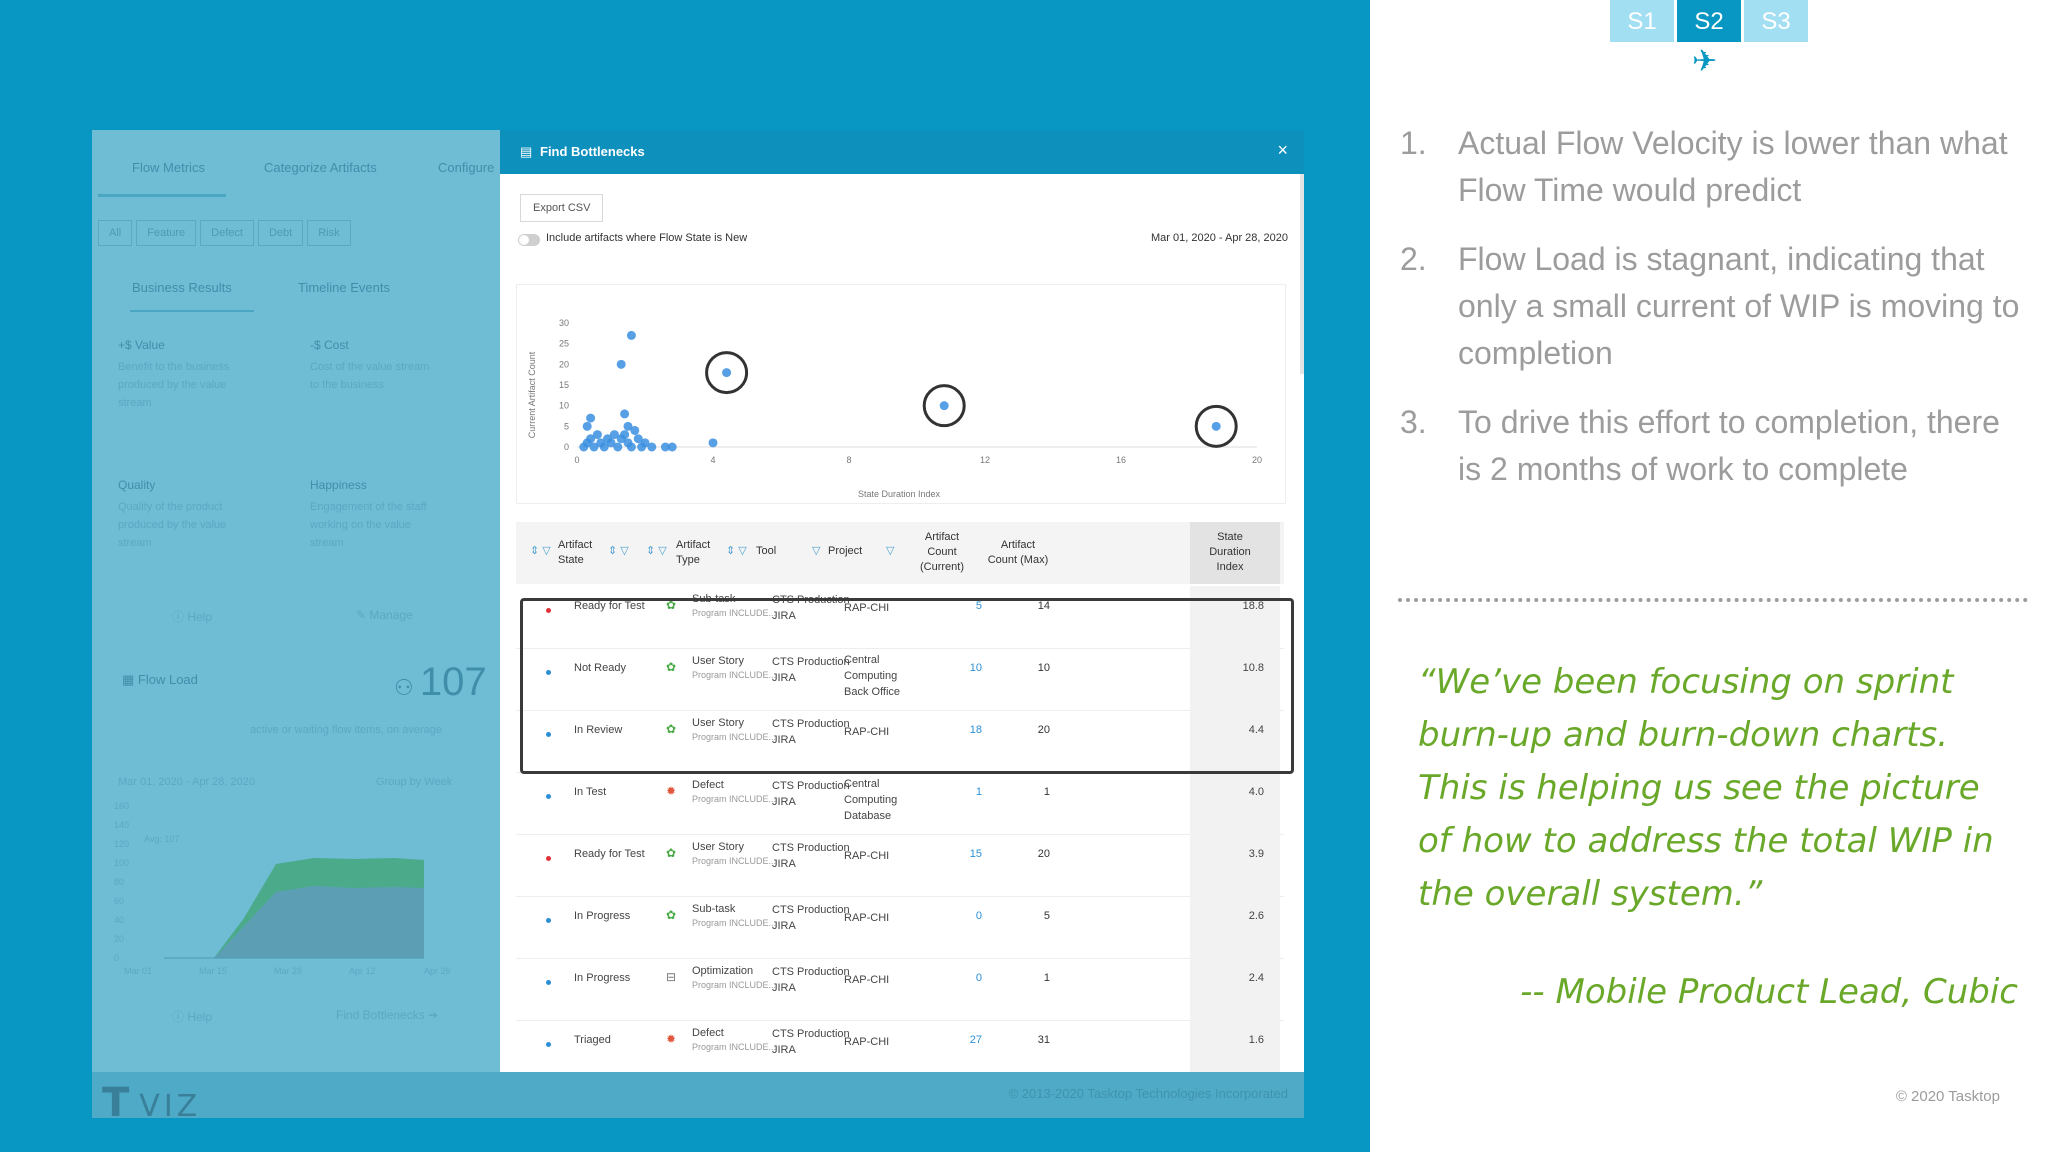 The width and height of the screenshot is (2048, 1152). What do you see at coordinates (566, 447) in the screenshot?
I see `scatter-y-tick: 0` at bounding box center [566, 447].